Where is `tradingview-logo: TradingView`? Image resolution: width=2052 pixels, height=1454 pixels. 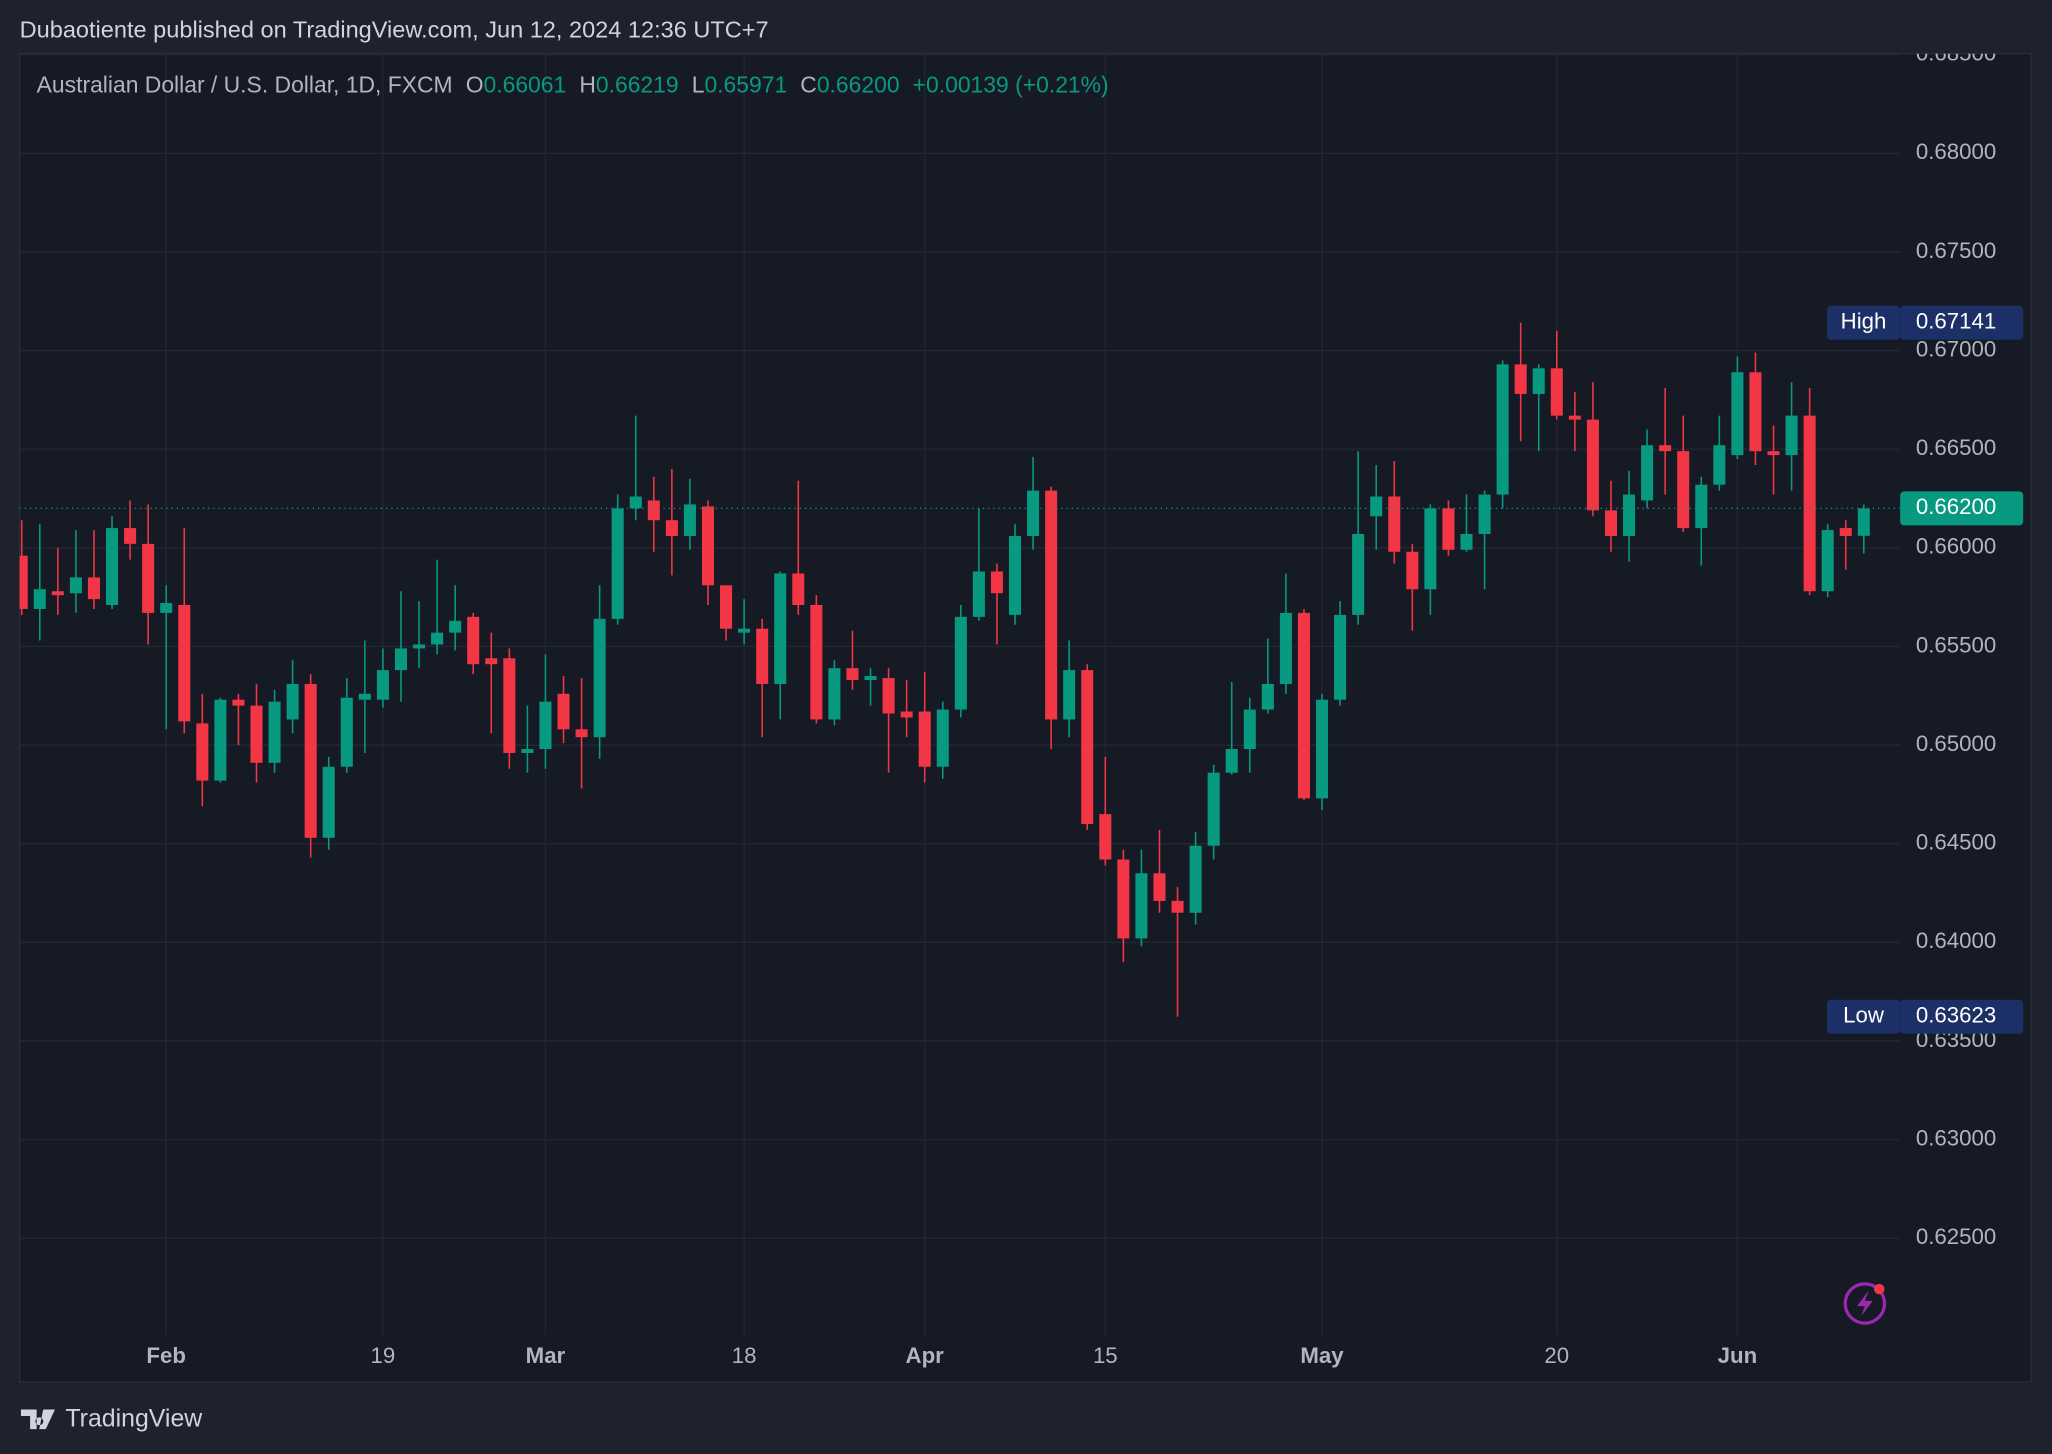
tradingview-logo: TradingView is located at coordinates (111, 1419).